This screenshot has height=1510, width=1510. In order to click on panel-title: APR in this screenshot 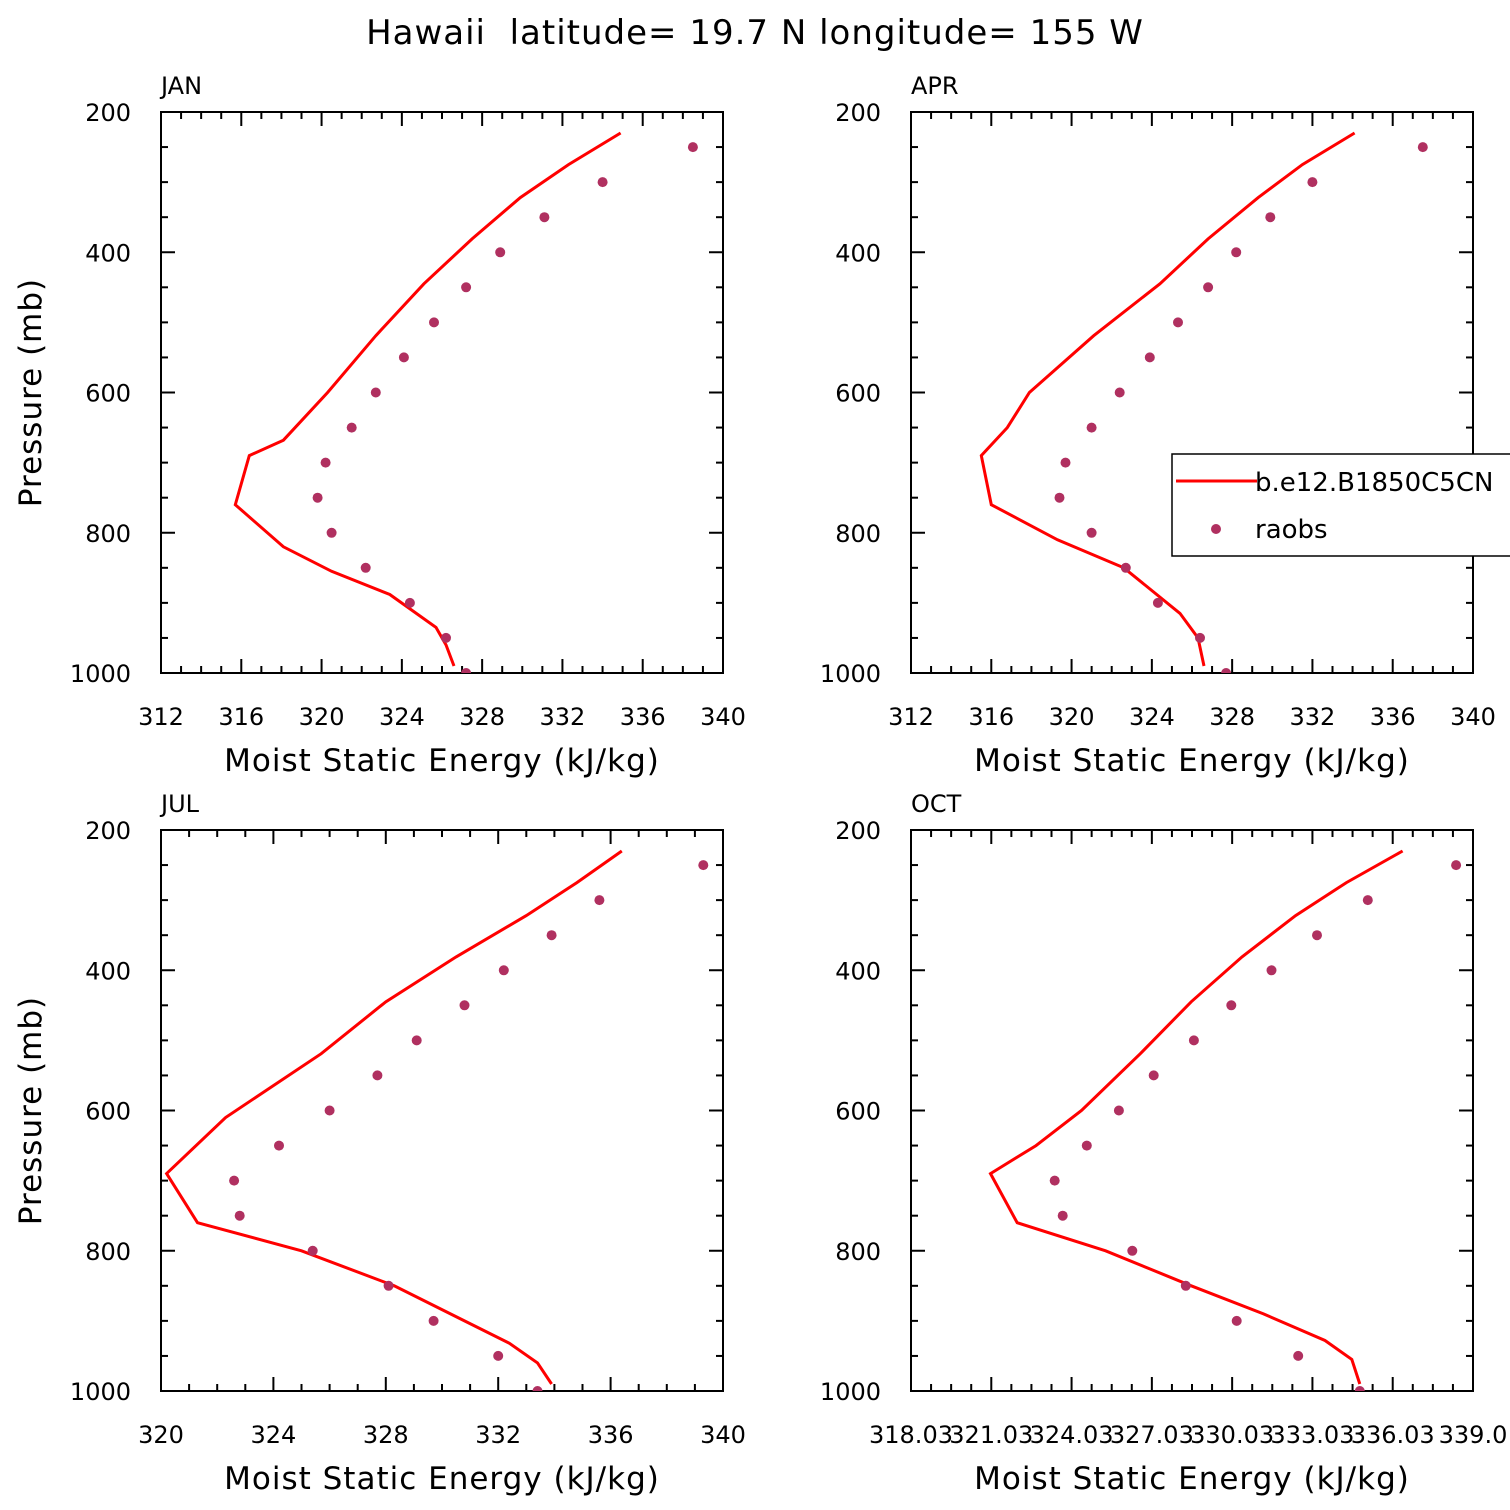, I will do `click(935, 86)`.